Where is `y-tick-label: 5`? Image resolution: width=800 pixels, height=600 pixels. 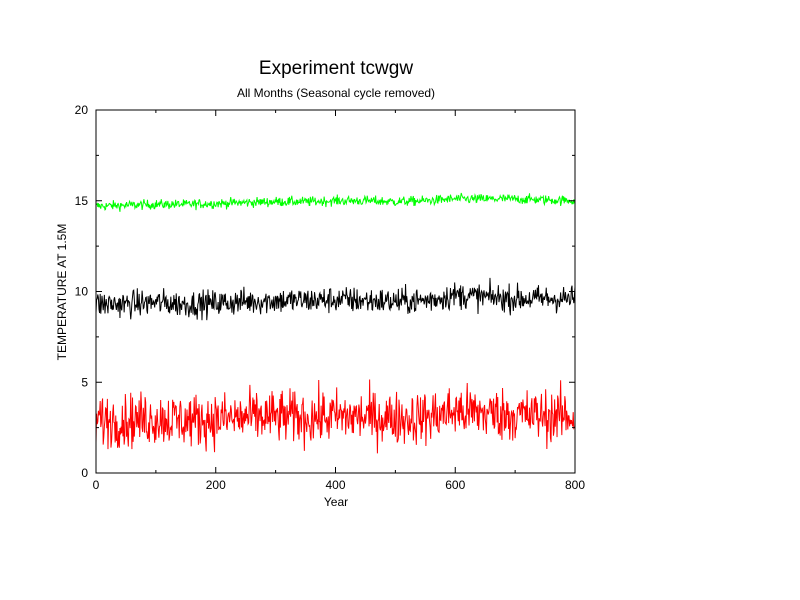 y-tick-label: 5 is located at coordinates (84, 382).